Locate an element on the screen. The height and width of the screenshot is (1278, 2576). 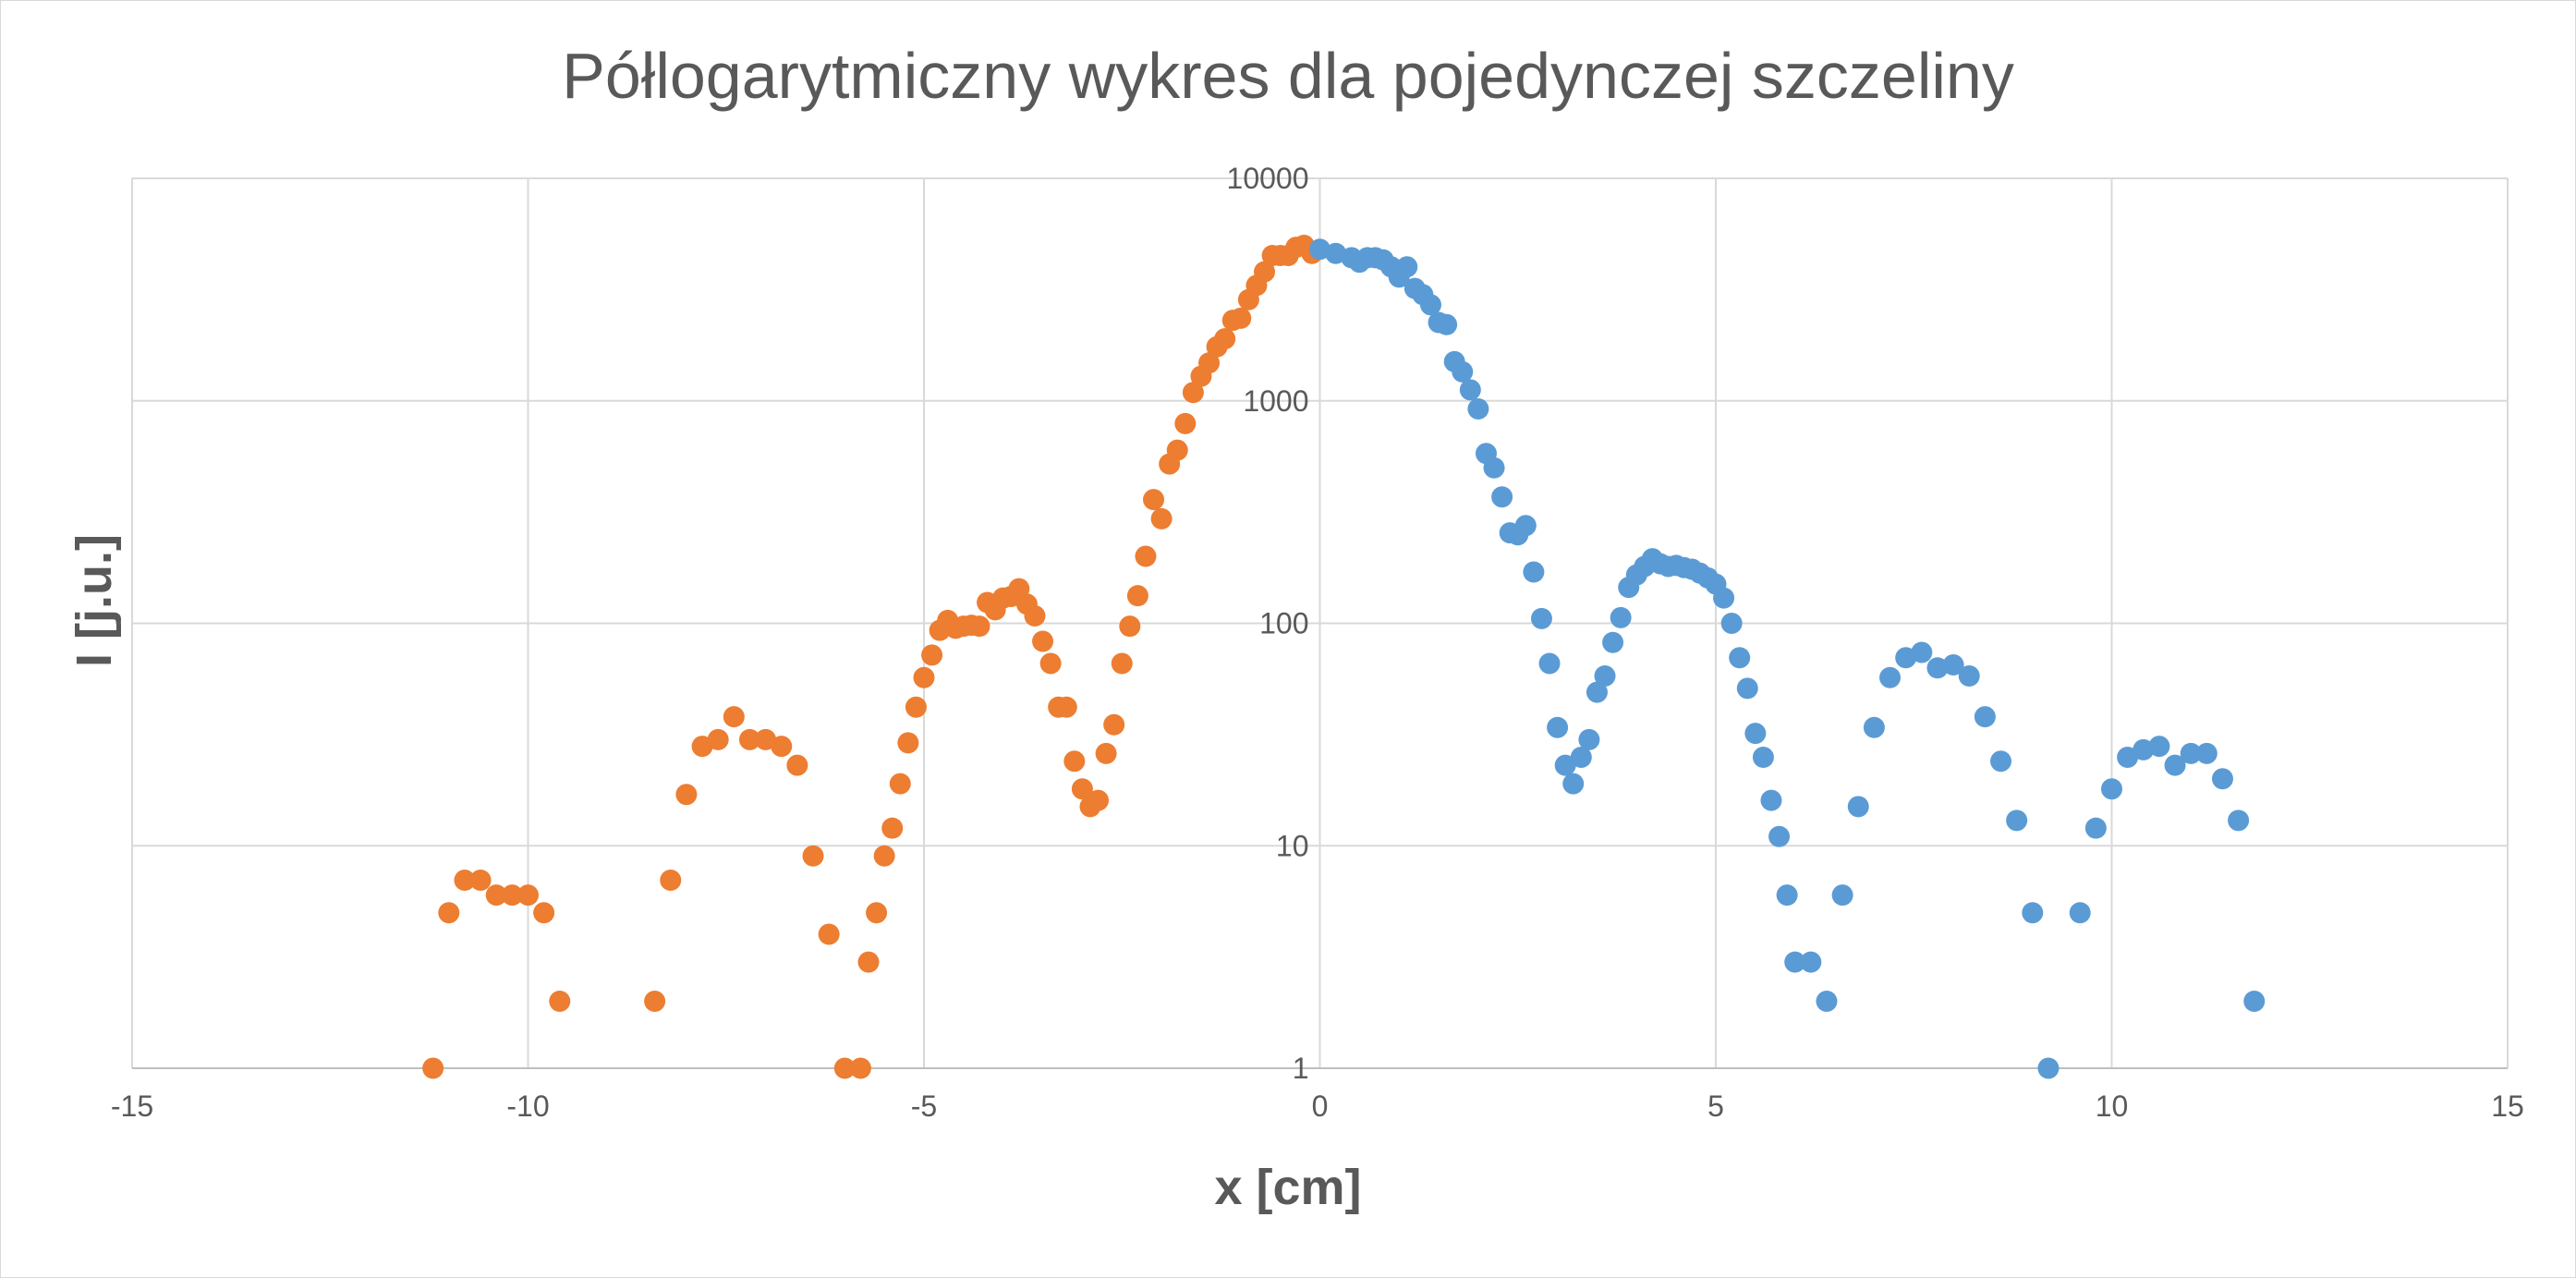
y-tick-label: 10 is located at coordinates (1292, 845).